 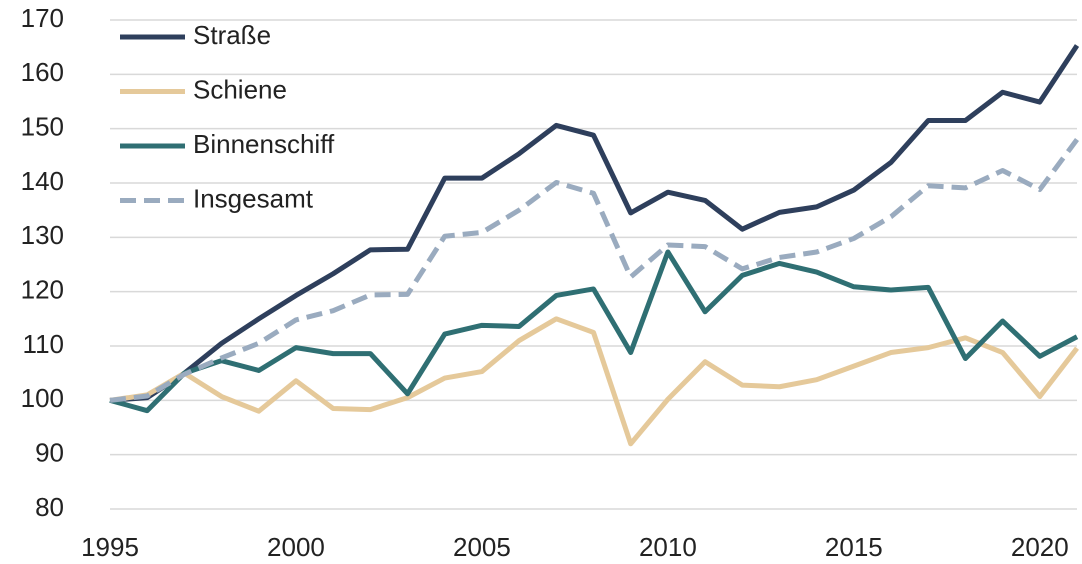 I want to click on y-tick-label: 170, so click(x=42, y=18).